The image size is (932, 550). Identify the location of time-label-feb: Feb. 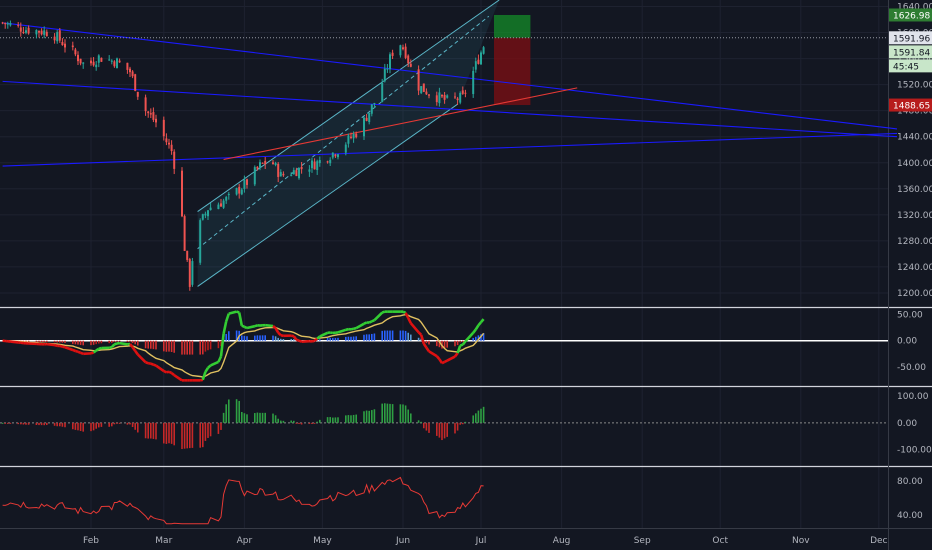
(91, 541).